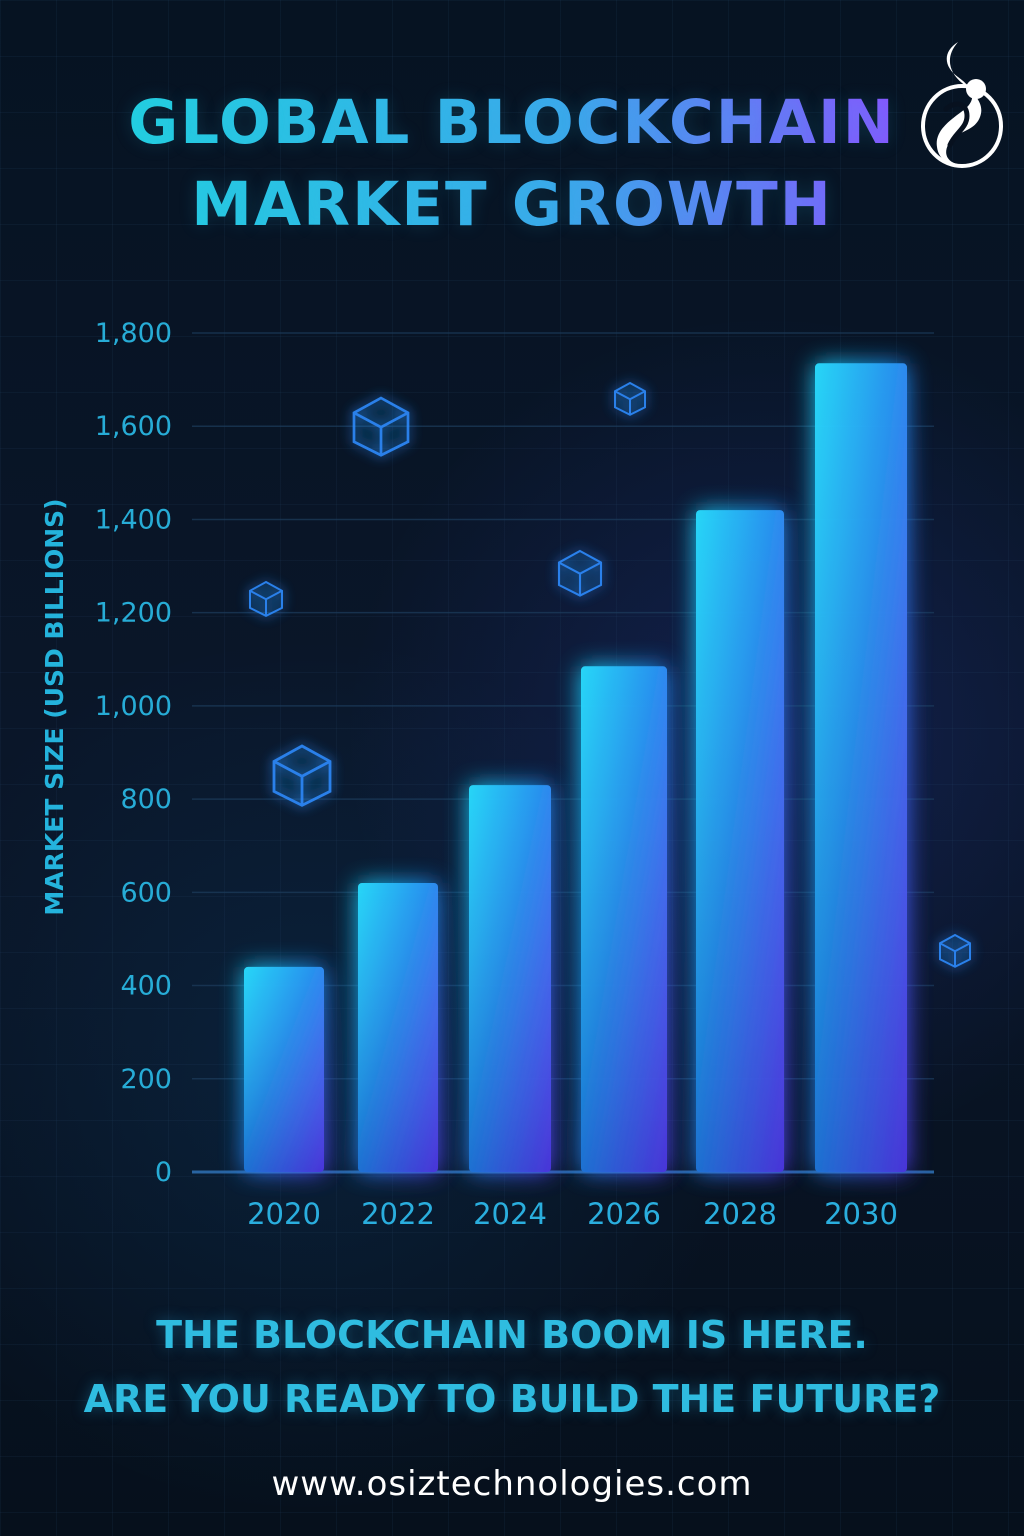 The height and width of the screenshot is (1536, 1024). Describe the element at coordinates (512, 122) in the screenshot. I see `title-line-1: GLOBAL BLOCKCHAIN` at that location.